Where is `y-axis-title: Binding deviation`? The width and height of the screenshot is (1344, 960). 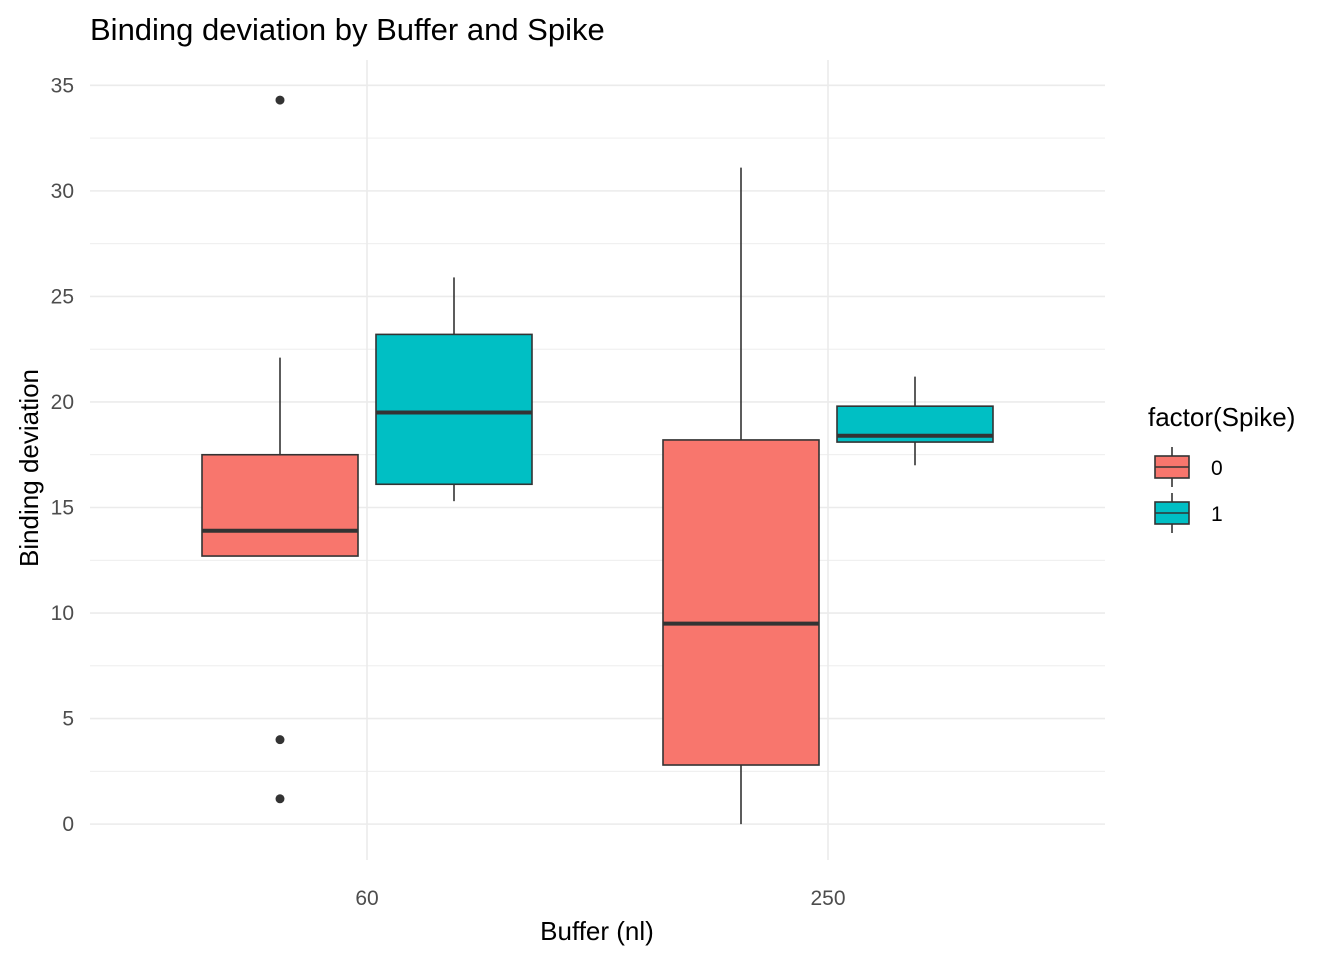 y-axis-title: Binding deviation is located at coordinates (29, 468).